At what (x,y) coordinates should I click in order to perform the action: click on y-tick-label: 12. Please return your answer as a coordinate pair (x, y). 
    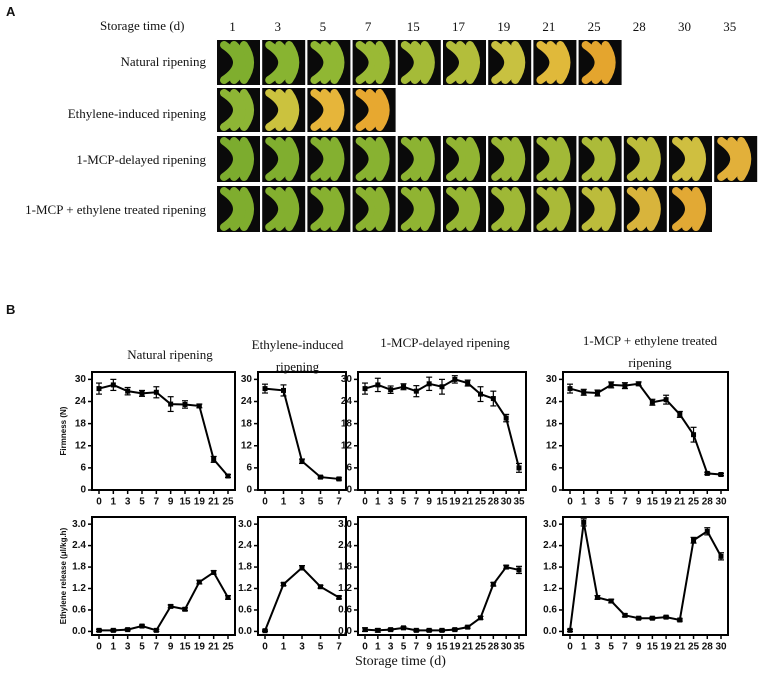
    Looking at the image, I should click on (81, 445).